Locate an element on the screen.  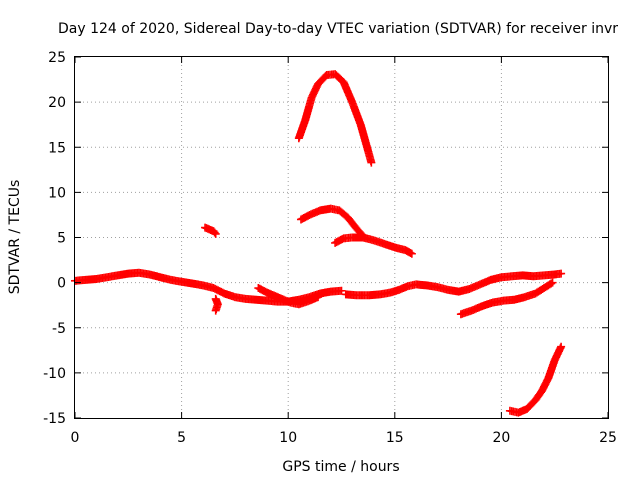
y-tick-label: -15 is located at coordinates (54, 419).